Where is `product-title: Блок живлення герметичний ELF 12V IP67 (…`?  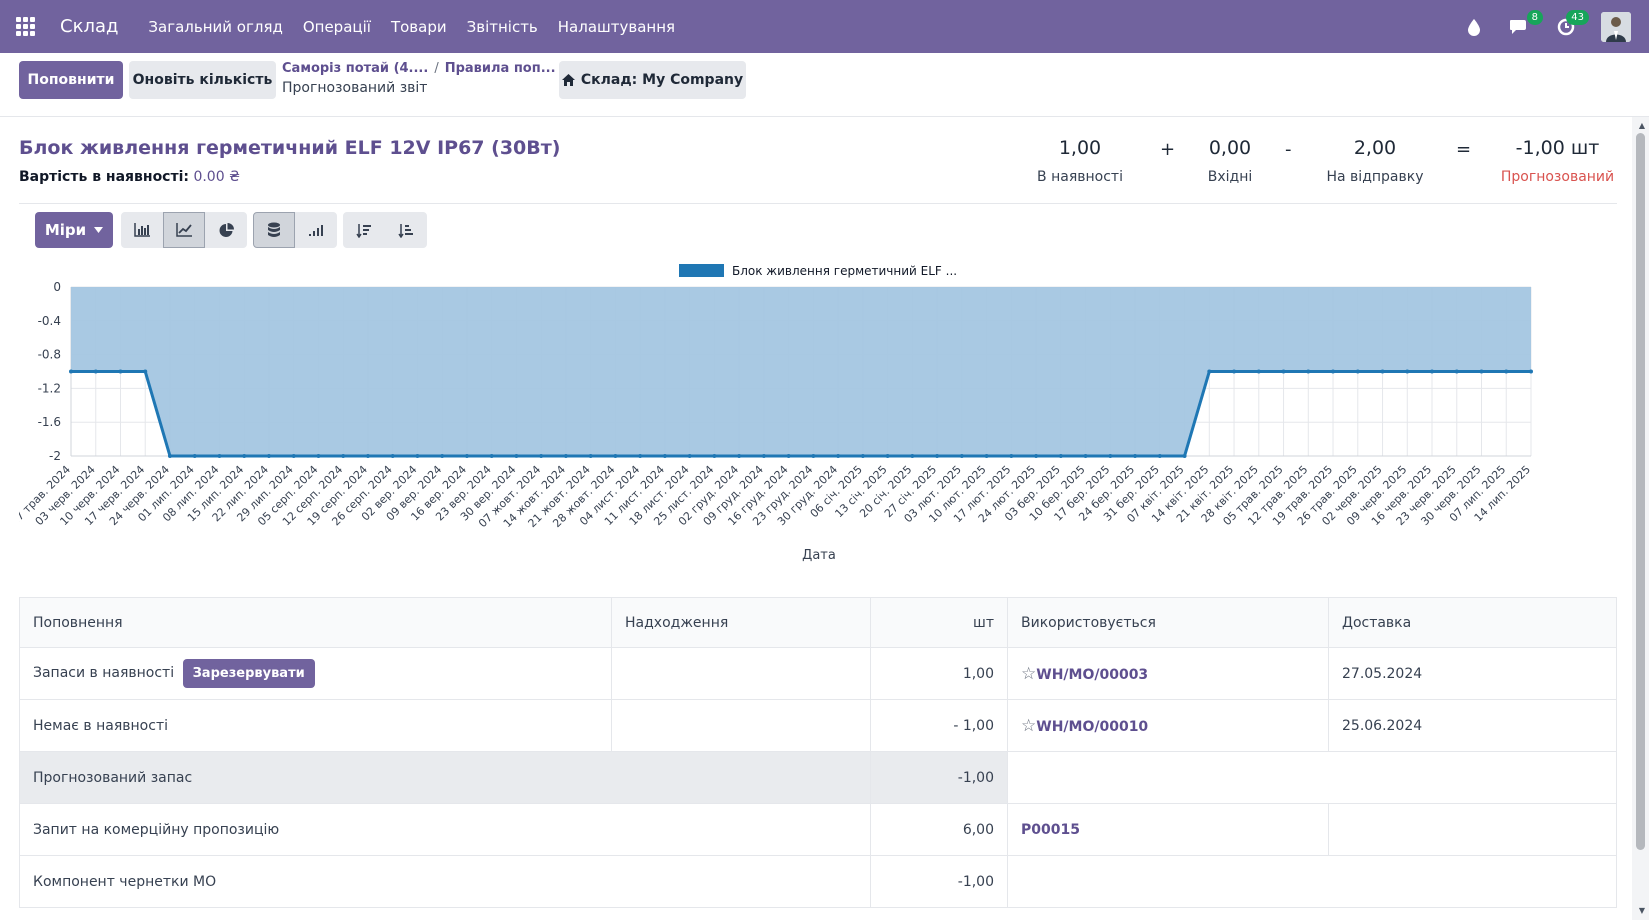
product-title: Блок живлення герметичний ELF 12V IP67 (… is located at coordinates (290, 148).